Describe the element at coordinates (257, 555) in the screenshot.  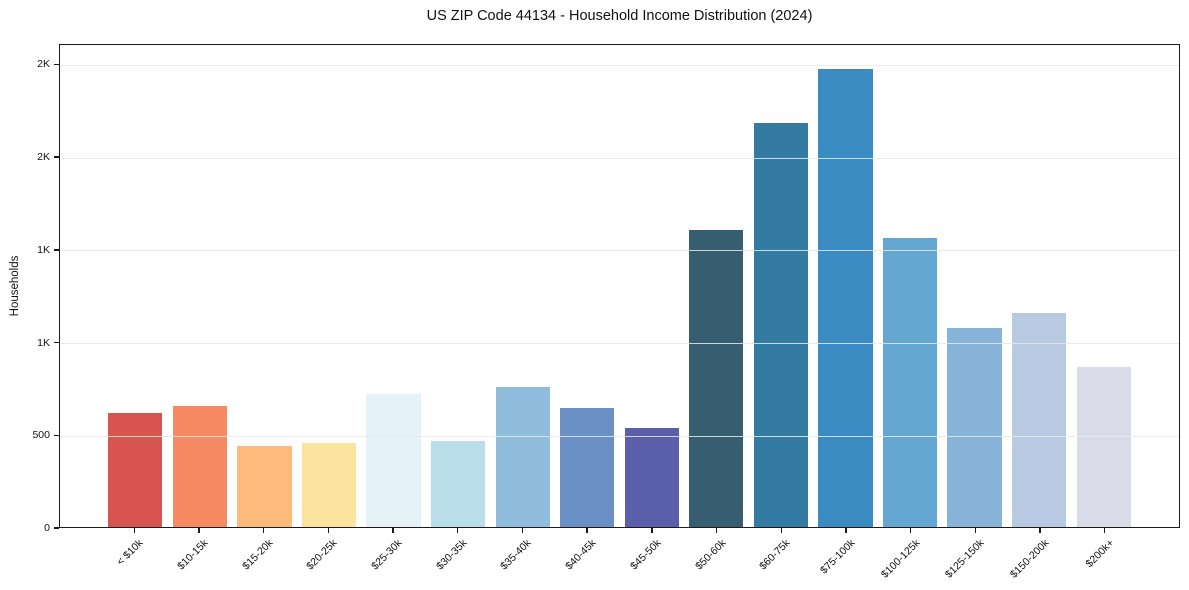
I see `x-tick-label: $15-20k` at that location.